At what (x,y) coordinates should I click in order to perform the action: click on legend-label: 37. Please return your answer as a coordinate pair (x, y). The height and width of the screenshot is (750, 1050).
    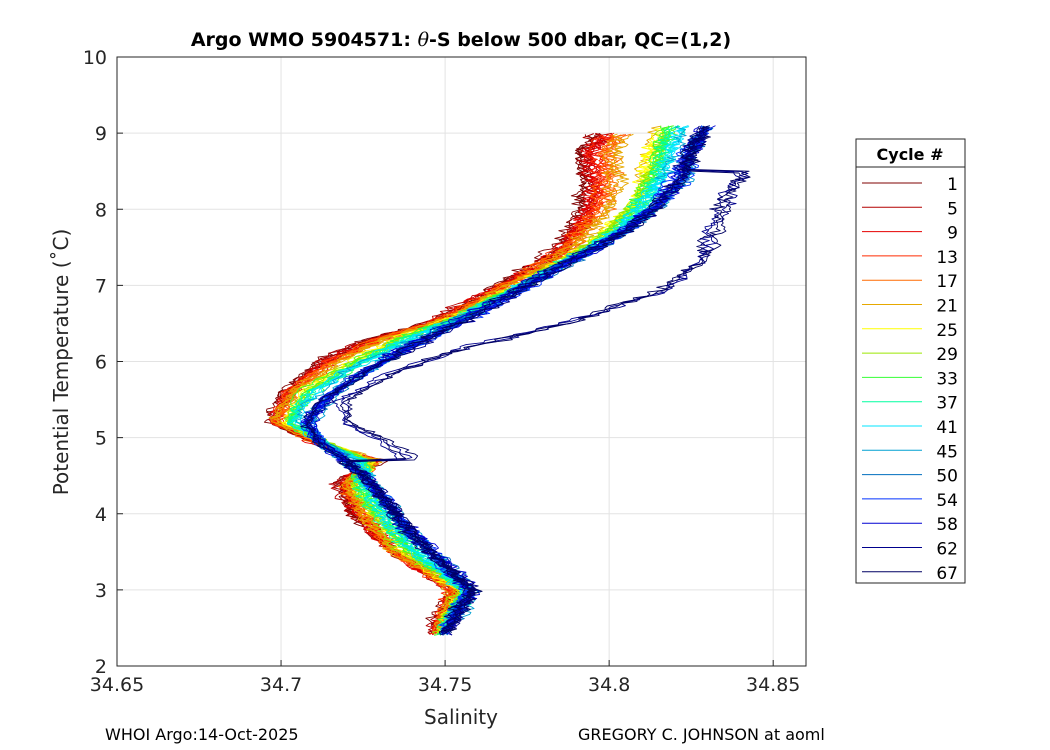
    Looking at the image, I should click on (947, 404).